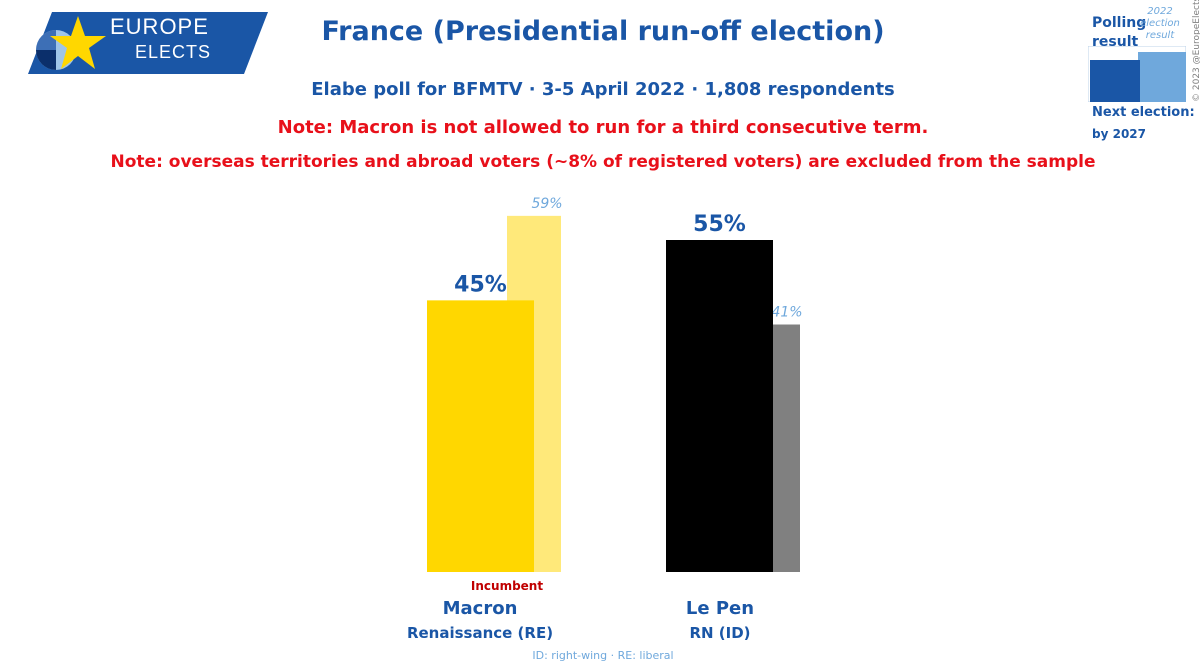  What do you see at coordinates (1160, 35) in the screenshot?
I see `legend-result-line3: result` at bounding box center [1160, 35].